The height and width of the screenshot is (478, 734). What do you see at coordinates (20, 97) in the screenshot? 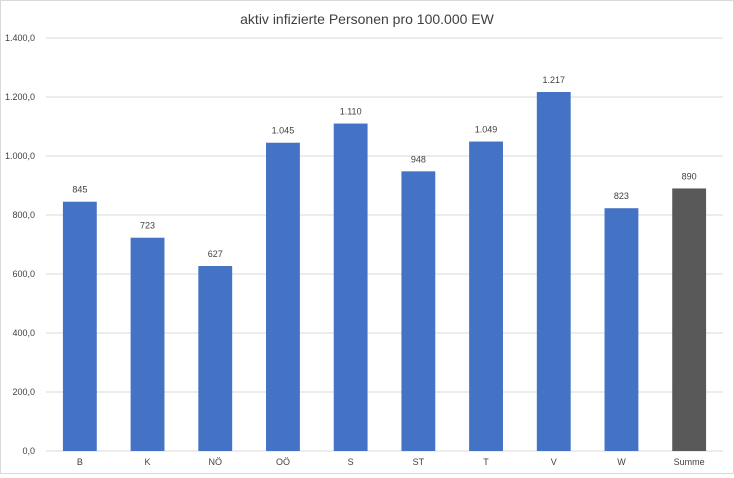
I see `y-tick-label: 1.200,0` at bounding box center [20, 97].